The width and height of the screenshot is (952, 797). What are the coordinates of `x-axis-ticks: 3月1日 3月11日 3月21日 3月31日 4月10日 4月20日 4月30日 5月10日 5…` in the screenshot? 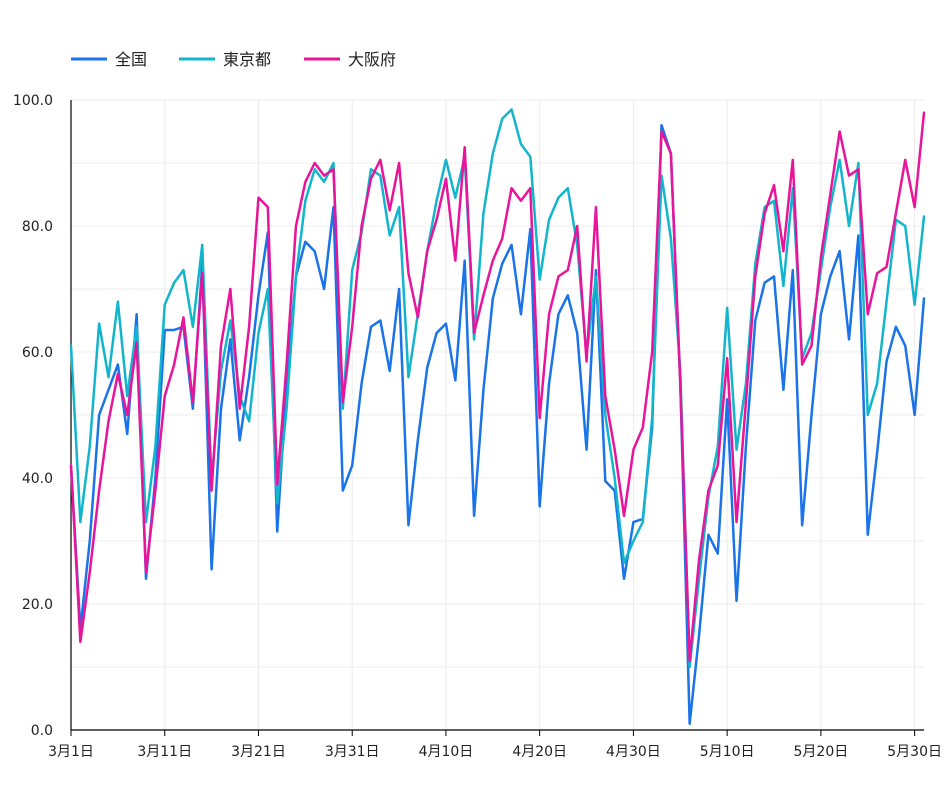 It's located at (495, 745).